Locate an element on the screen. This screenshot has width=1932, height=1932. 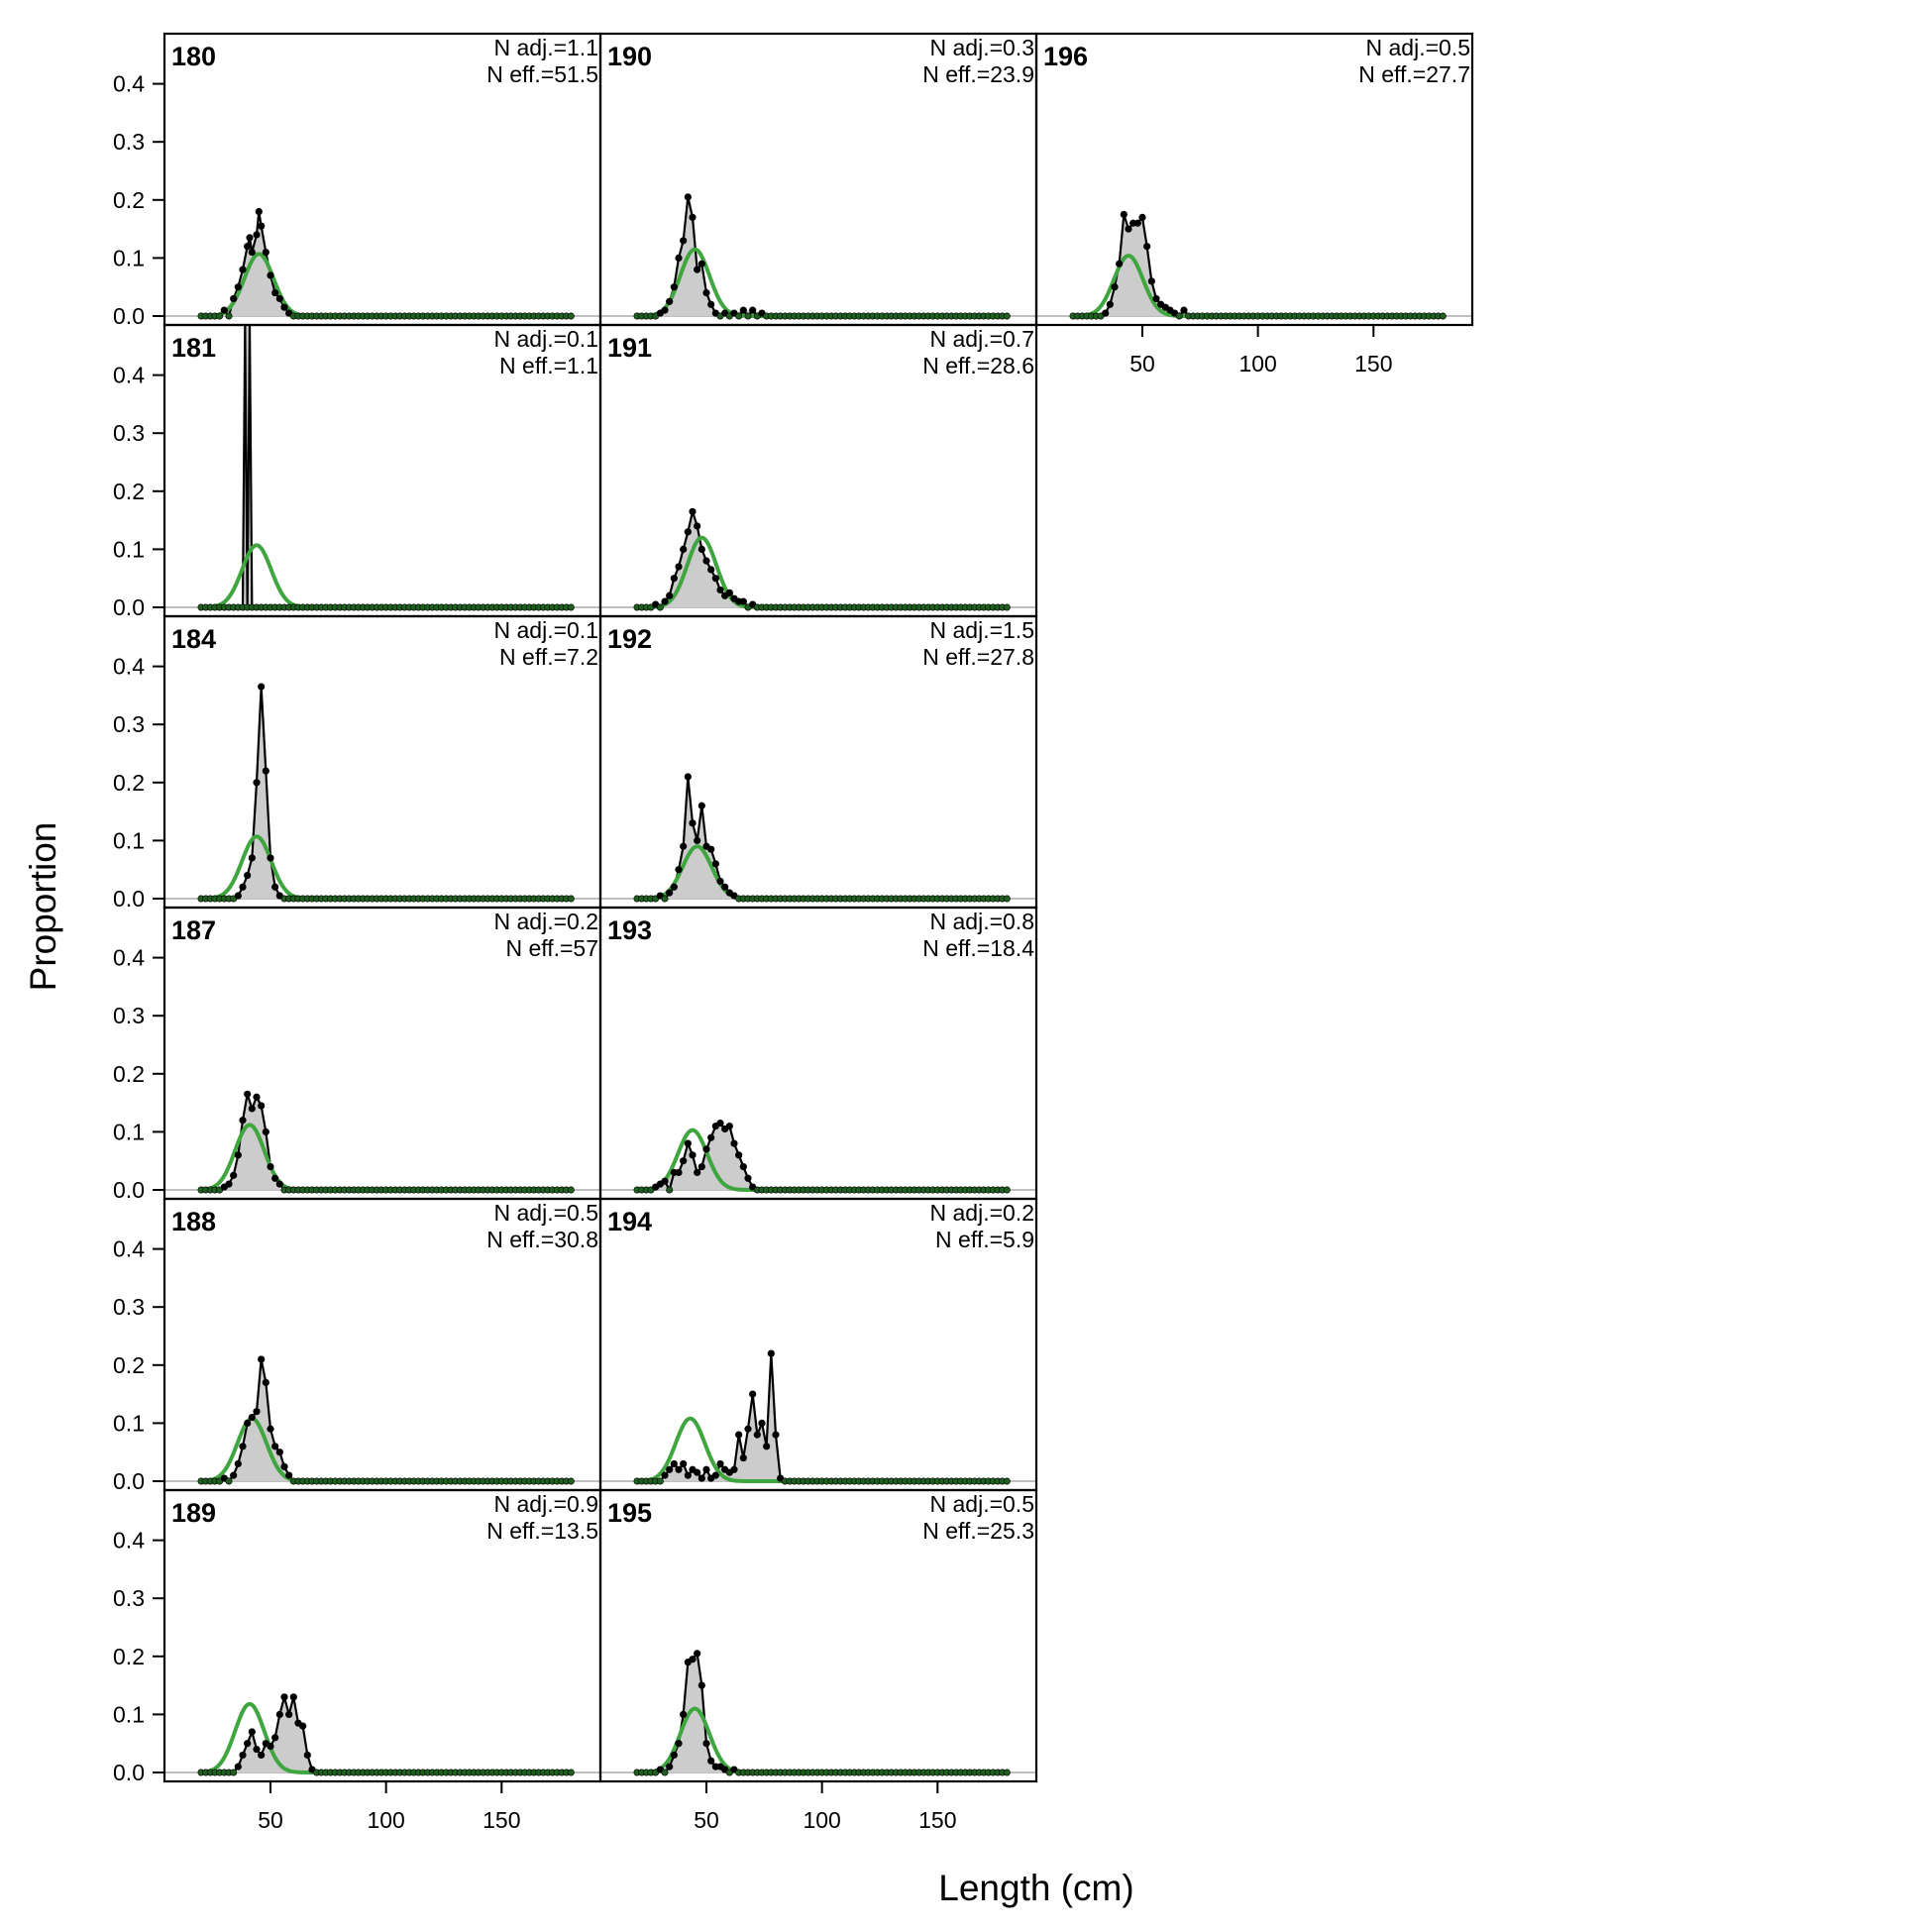
n-eff-label: N eff.=27.8 is located at coordinates (978, 657).